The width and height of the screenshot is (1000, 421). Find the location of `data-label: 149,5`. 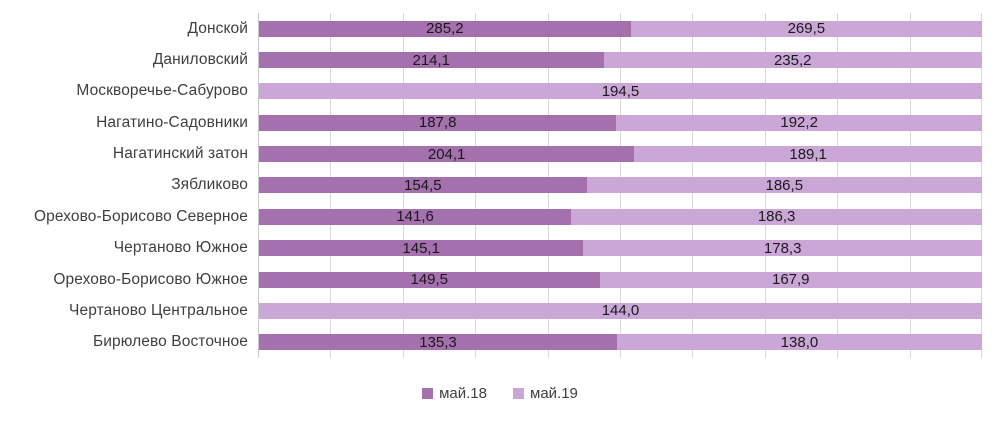

data-label: 149,5 is located at coordinates (429, 280).